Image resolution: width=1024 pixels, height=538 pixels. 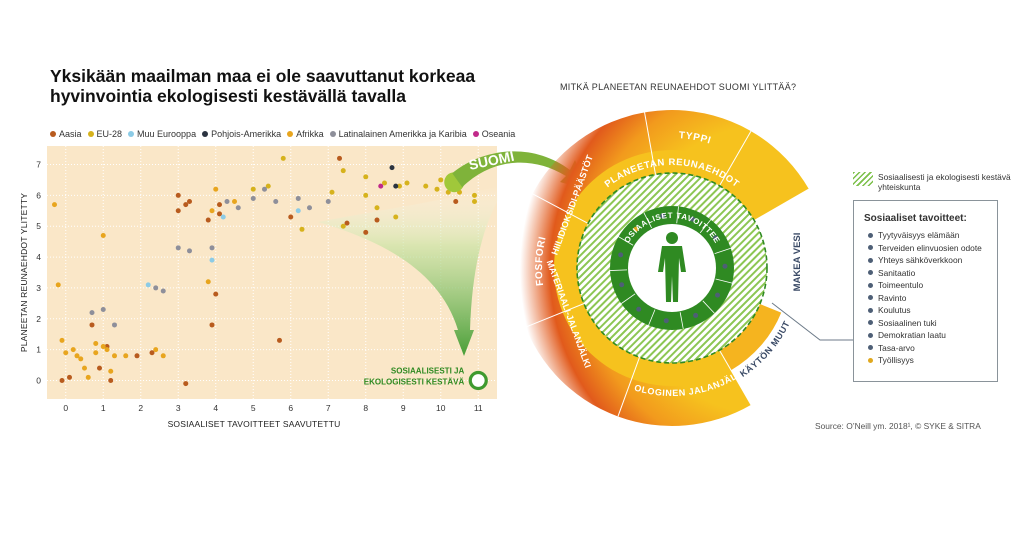 I want to click on human-figure-icon, so click(x=672, y=267).